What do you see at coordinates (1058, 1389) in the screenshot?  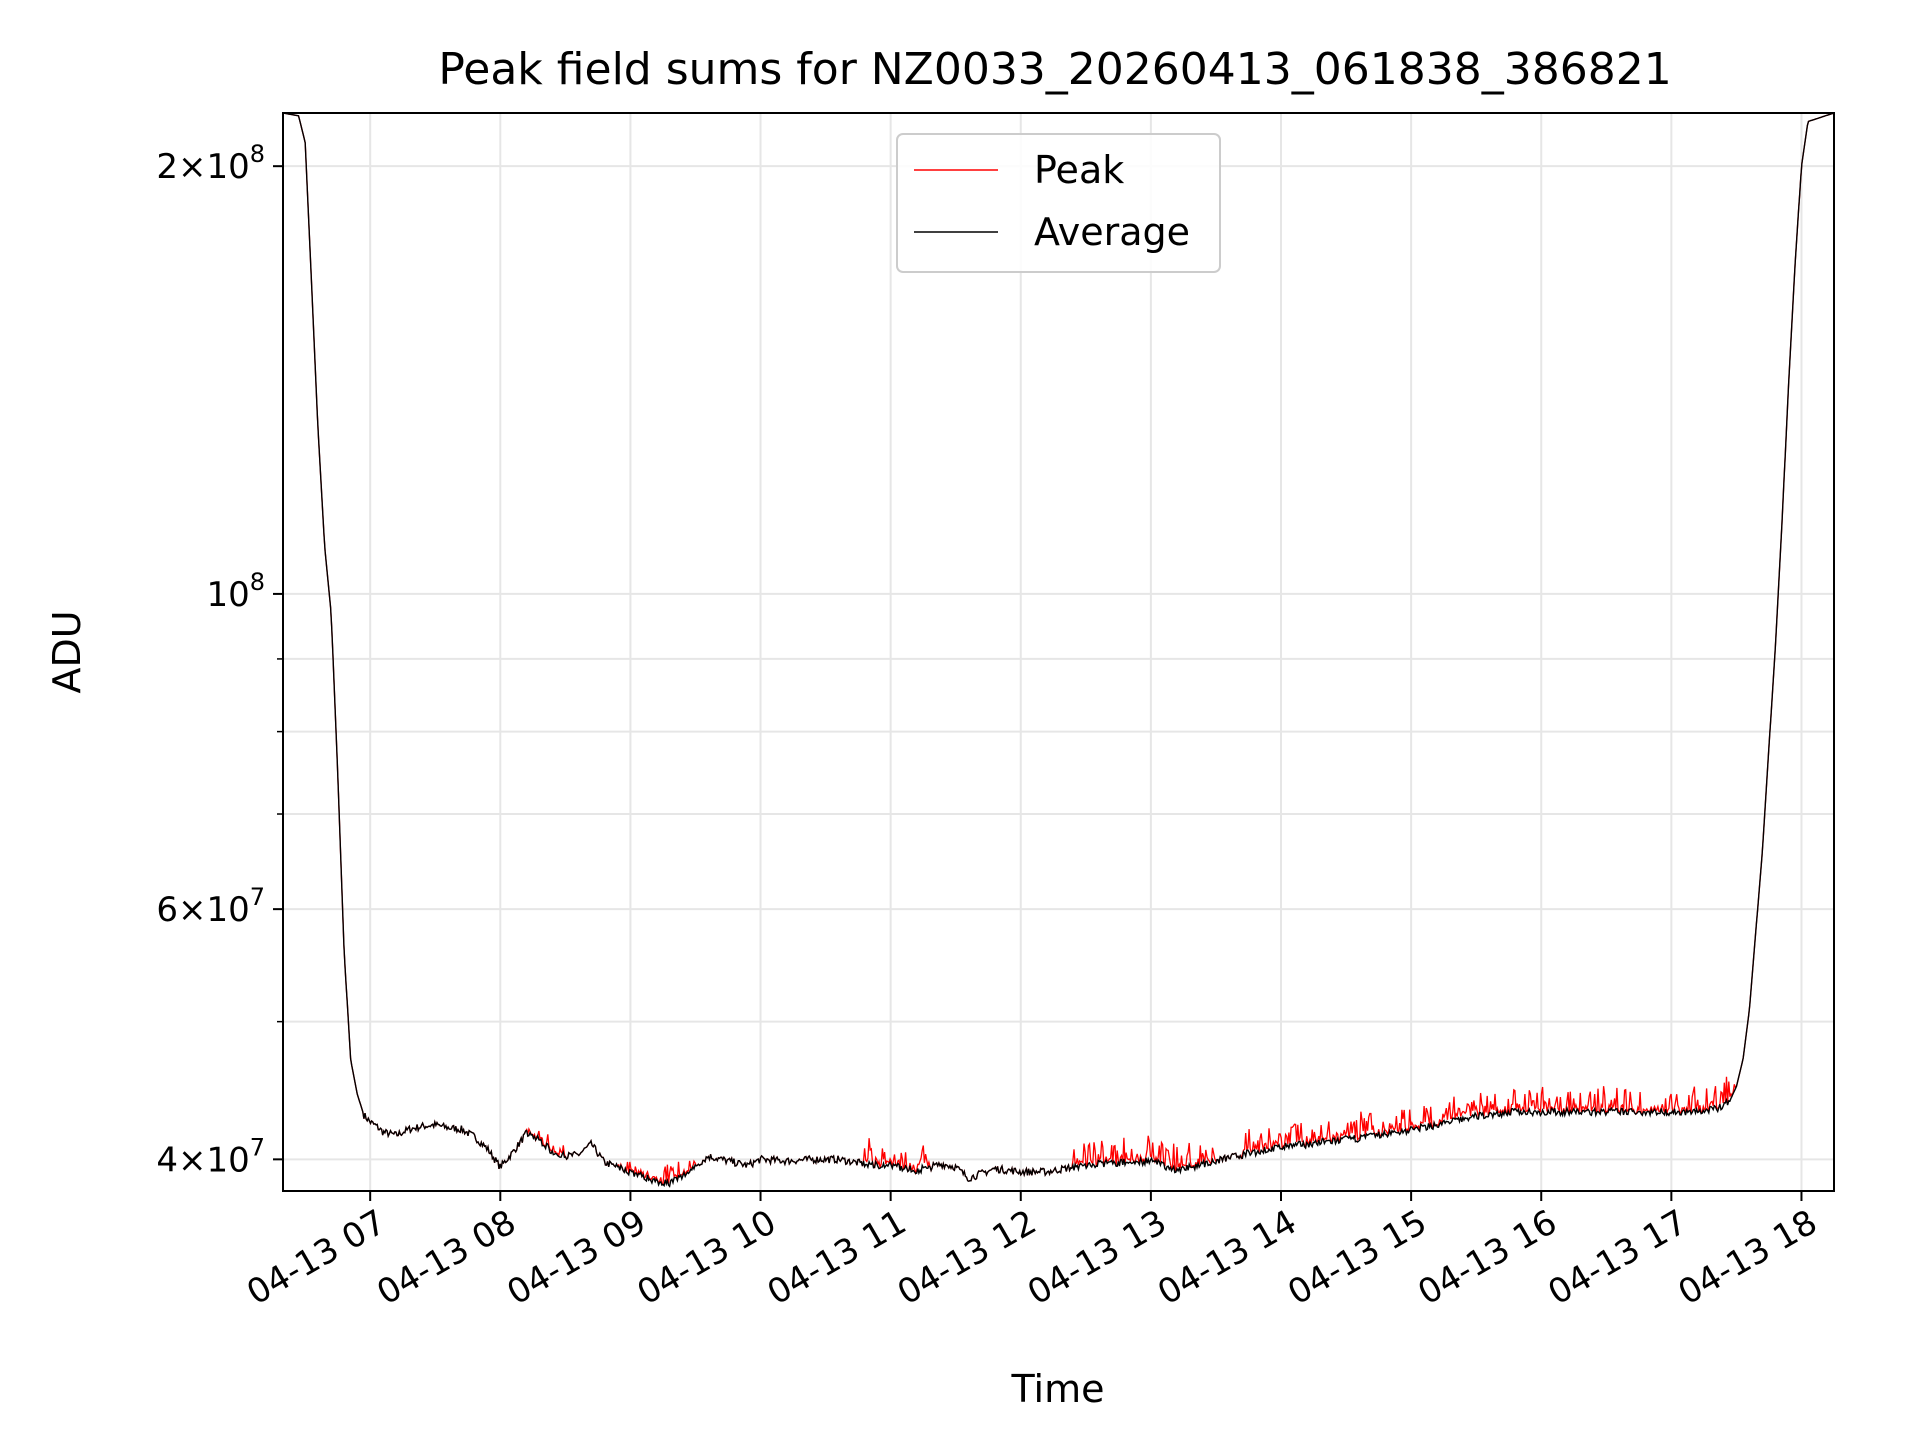 I see `x-axis-label: Time` at bounding box center [1058, 1389].